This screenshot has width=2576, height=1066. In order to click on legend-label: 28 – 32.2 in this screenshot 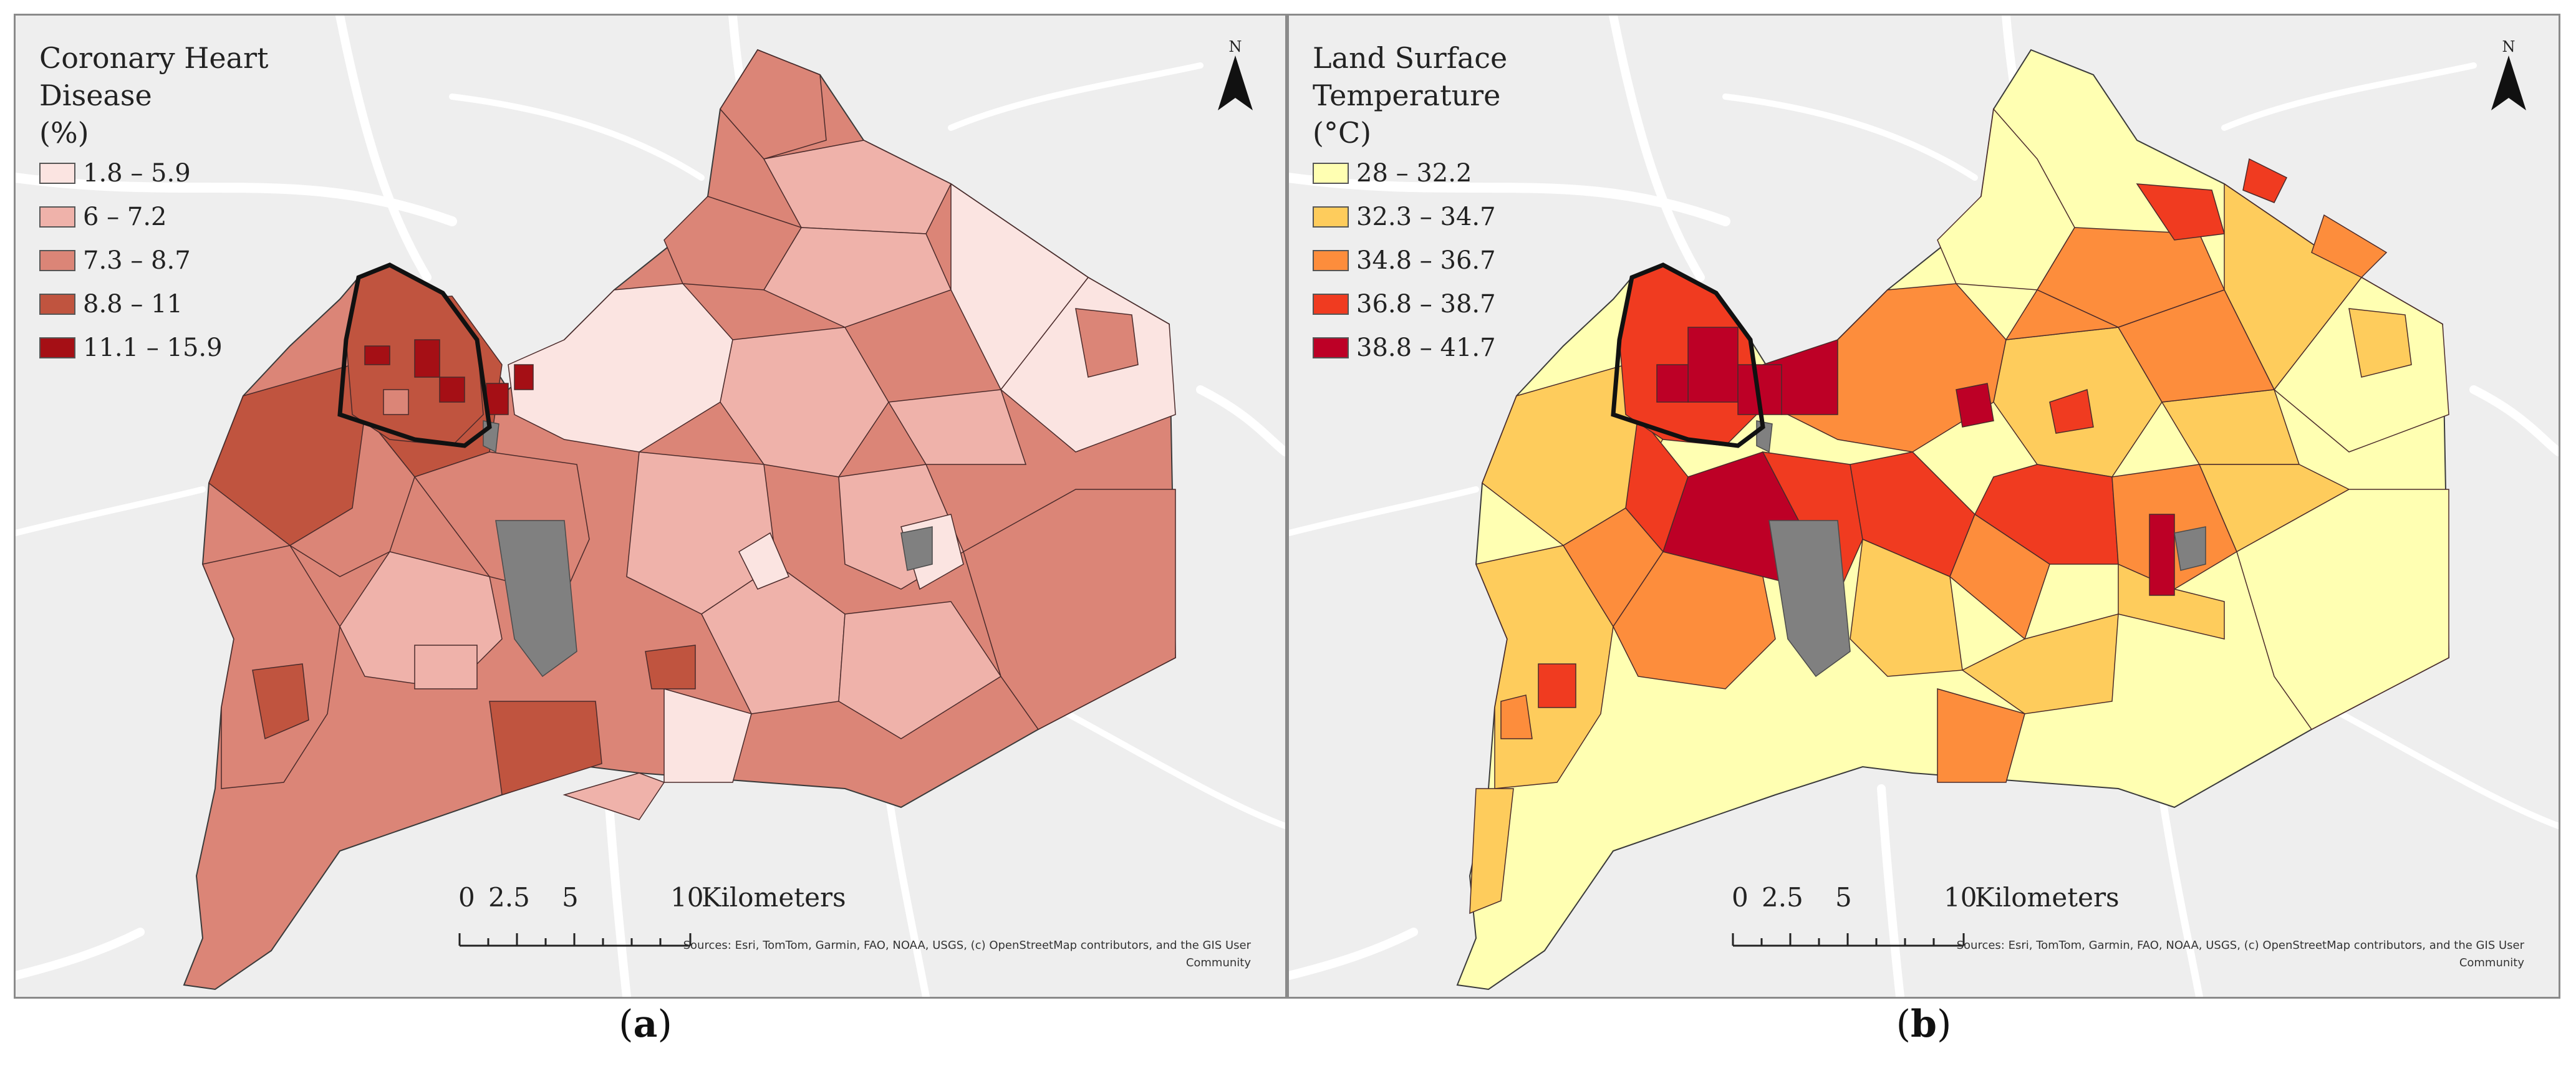, I will do `click(1414, 173)`.